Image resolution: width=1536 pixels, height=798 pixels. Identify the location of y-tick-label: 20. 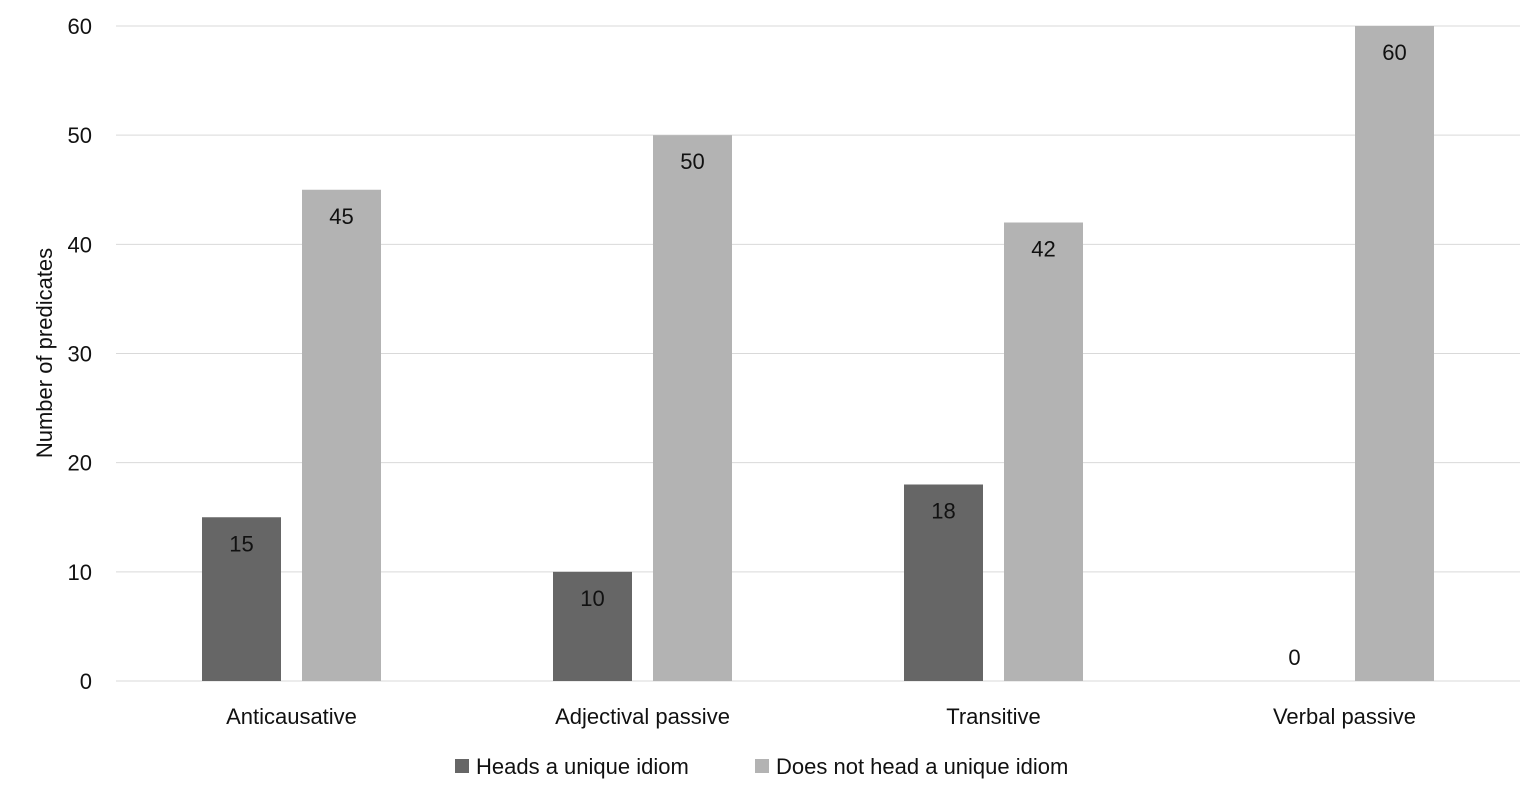
(80, 463).